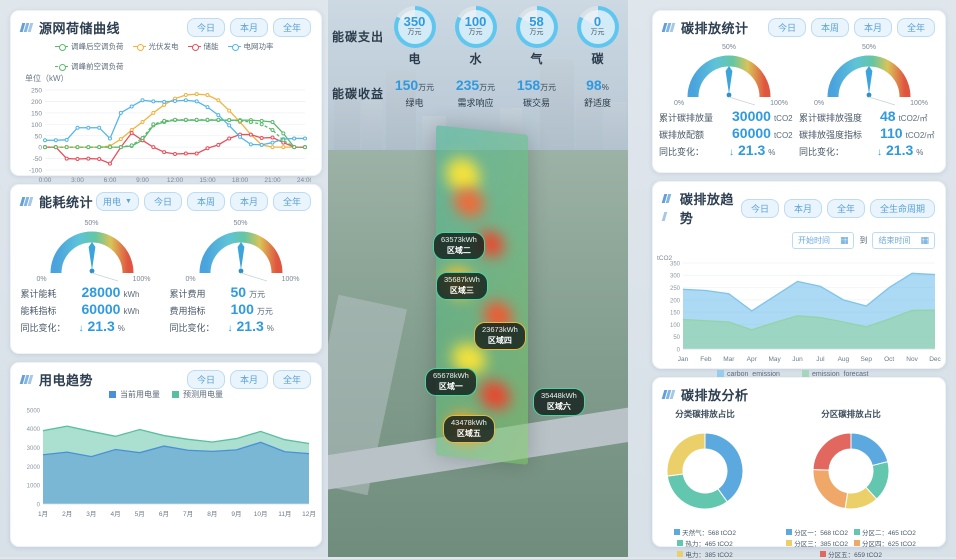  I want to click on donut-legend-item: 电力：385 tCO2, so click(705, 554).